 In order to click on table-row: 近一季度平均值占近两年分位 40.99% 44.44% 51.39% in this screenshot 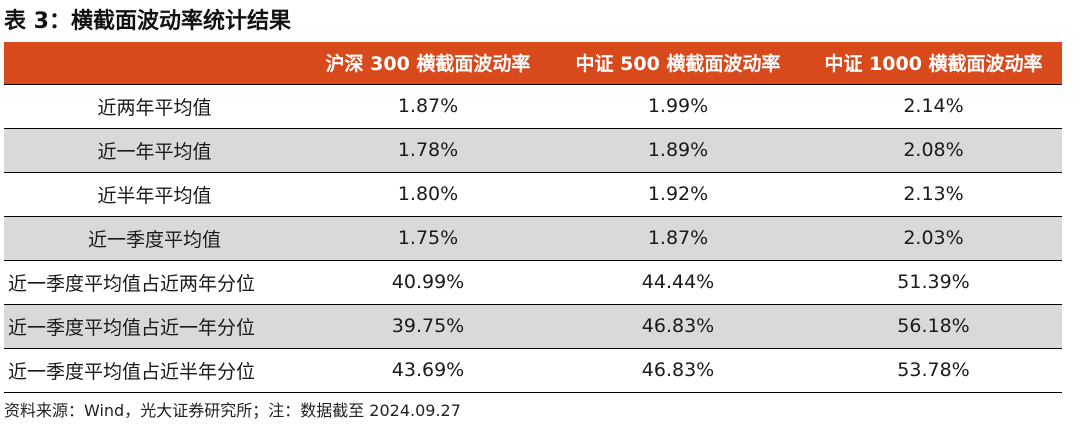, I will do `click(533, 282)`.